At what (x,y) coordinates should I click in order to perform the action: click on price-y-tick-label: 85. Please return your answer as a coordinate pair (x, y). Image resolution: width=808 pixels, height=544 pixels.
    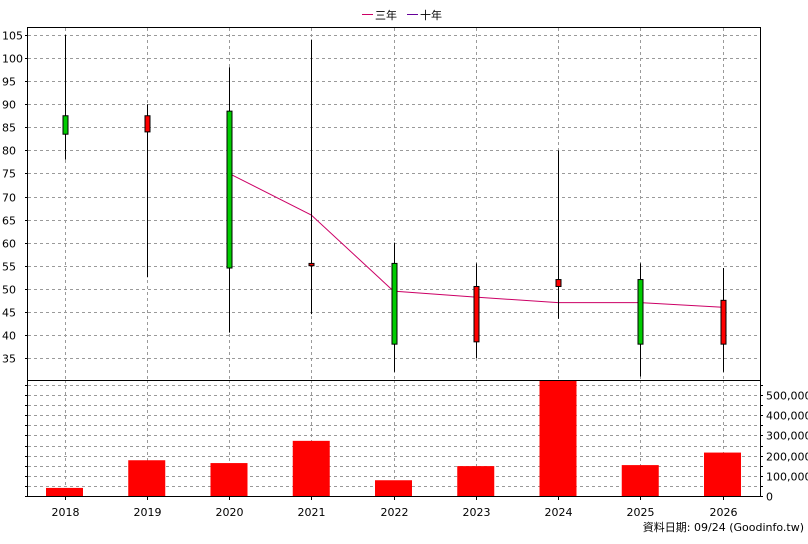
    Looking at the image, I should click on (9, 128).